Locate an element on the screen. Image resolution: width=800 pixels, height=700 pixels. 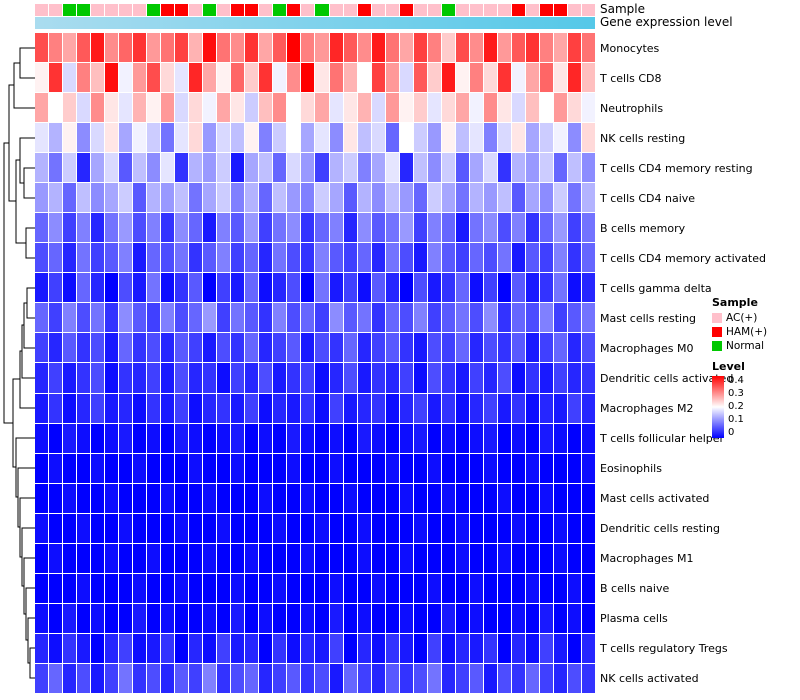
level-tick: 0.4 is located at coordinates (736, 380).